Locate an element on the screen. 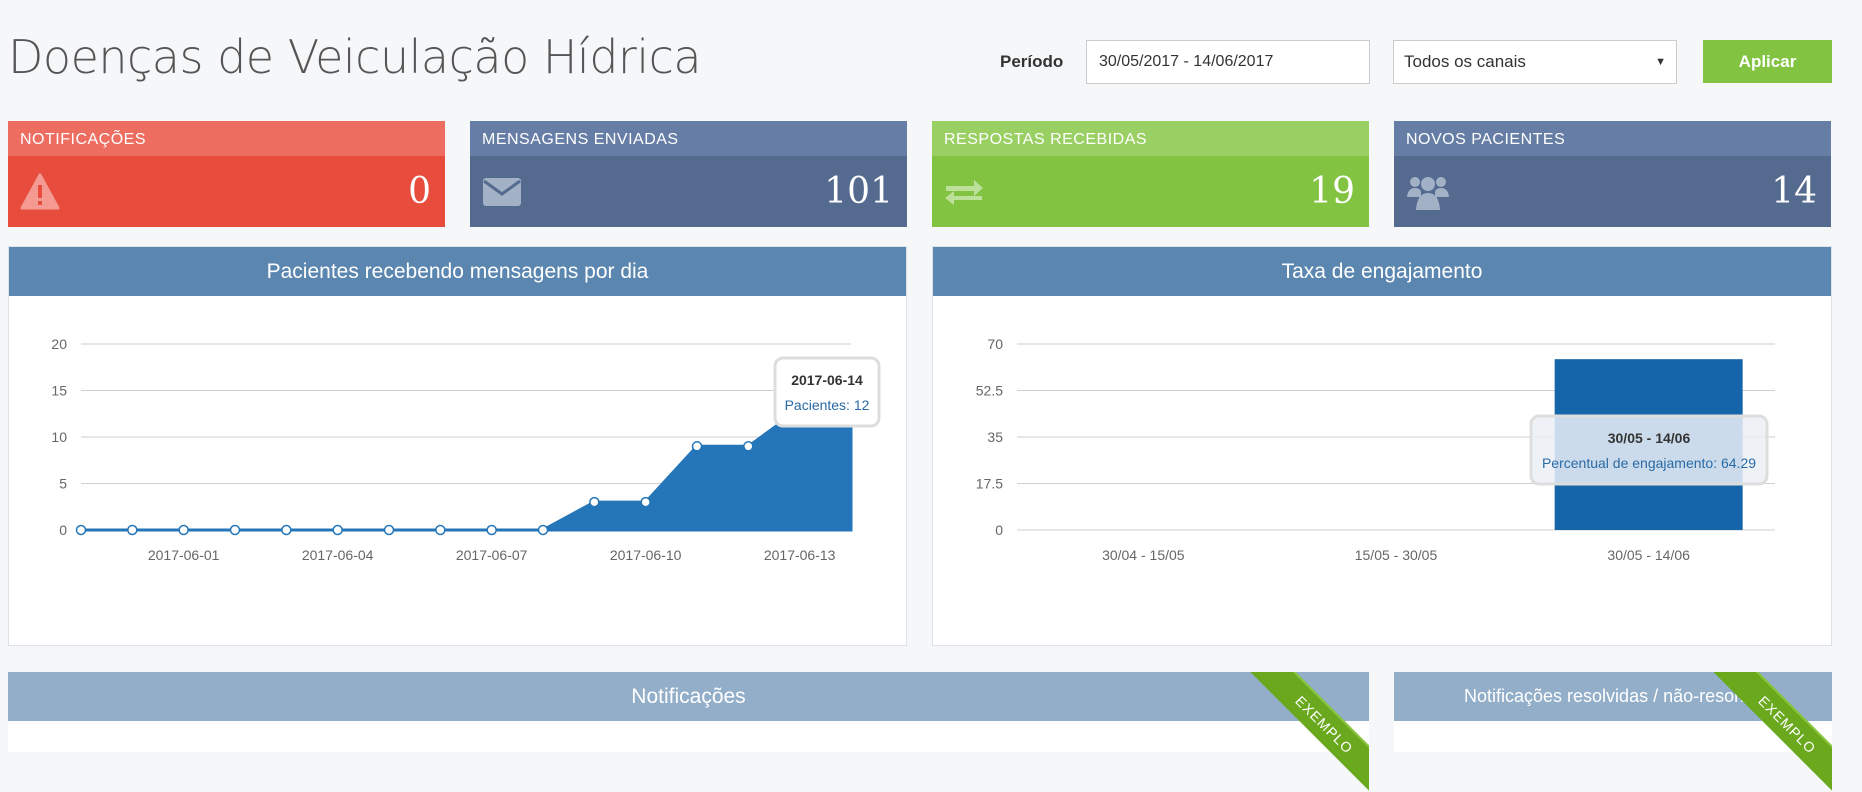  y-tick-label: 15 is located at coordinates (59, 391).